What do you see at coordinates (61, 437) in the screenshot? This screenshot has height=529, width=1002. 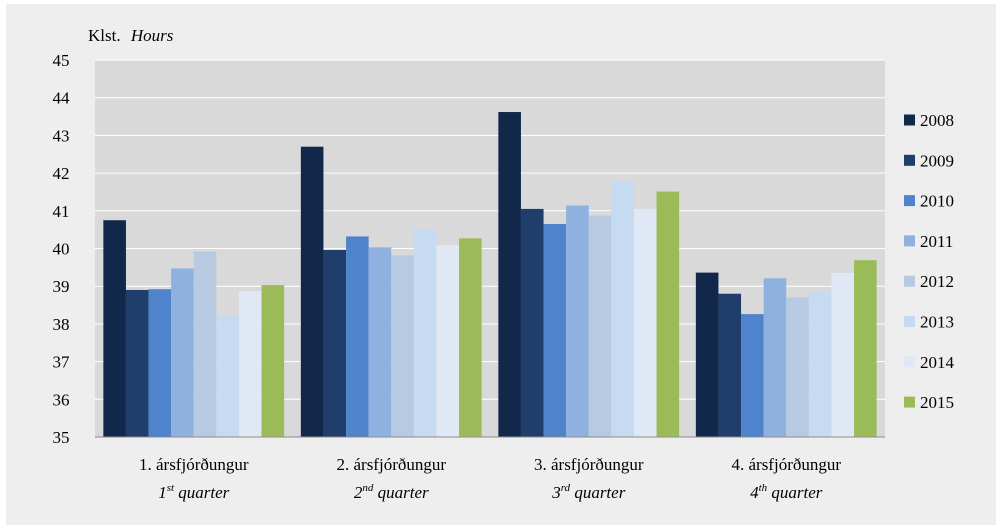 I see `y-tick-label: 35` at bounding box center [61, 437].